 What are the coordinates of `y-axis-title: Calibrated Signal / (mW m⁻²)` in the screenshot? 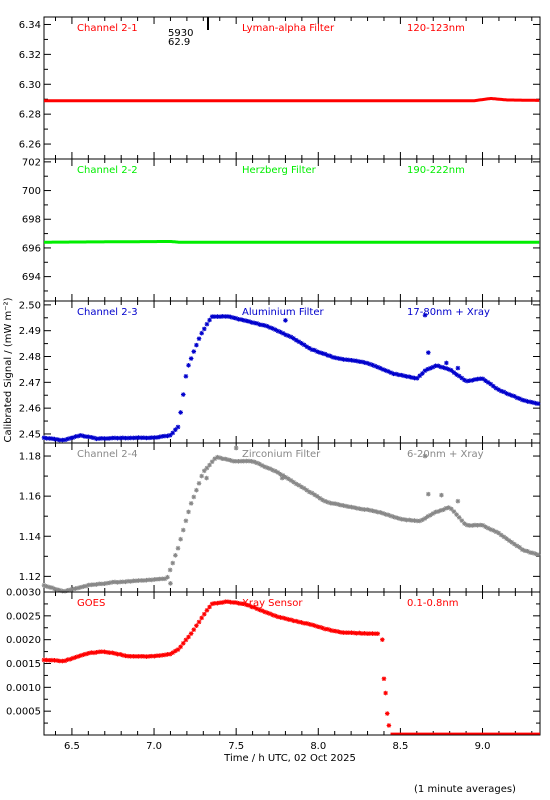 It's located at (8, 369).